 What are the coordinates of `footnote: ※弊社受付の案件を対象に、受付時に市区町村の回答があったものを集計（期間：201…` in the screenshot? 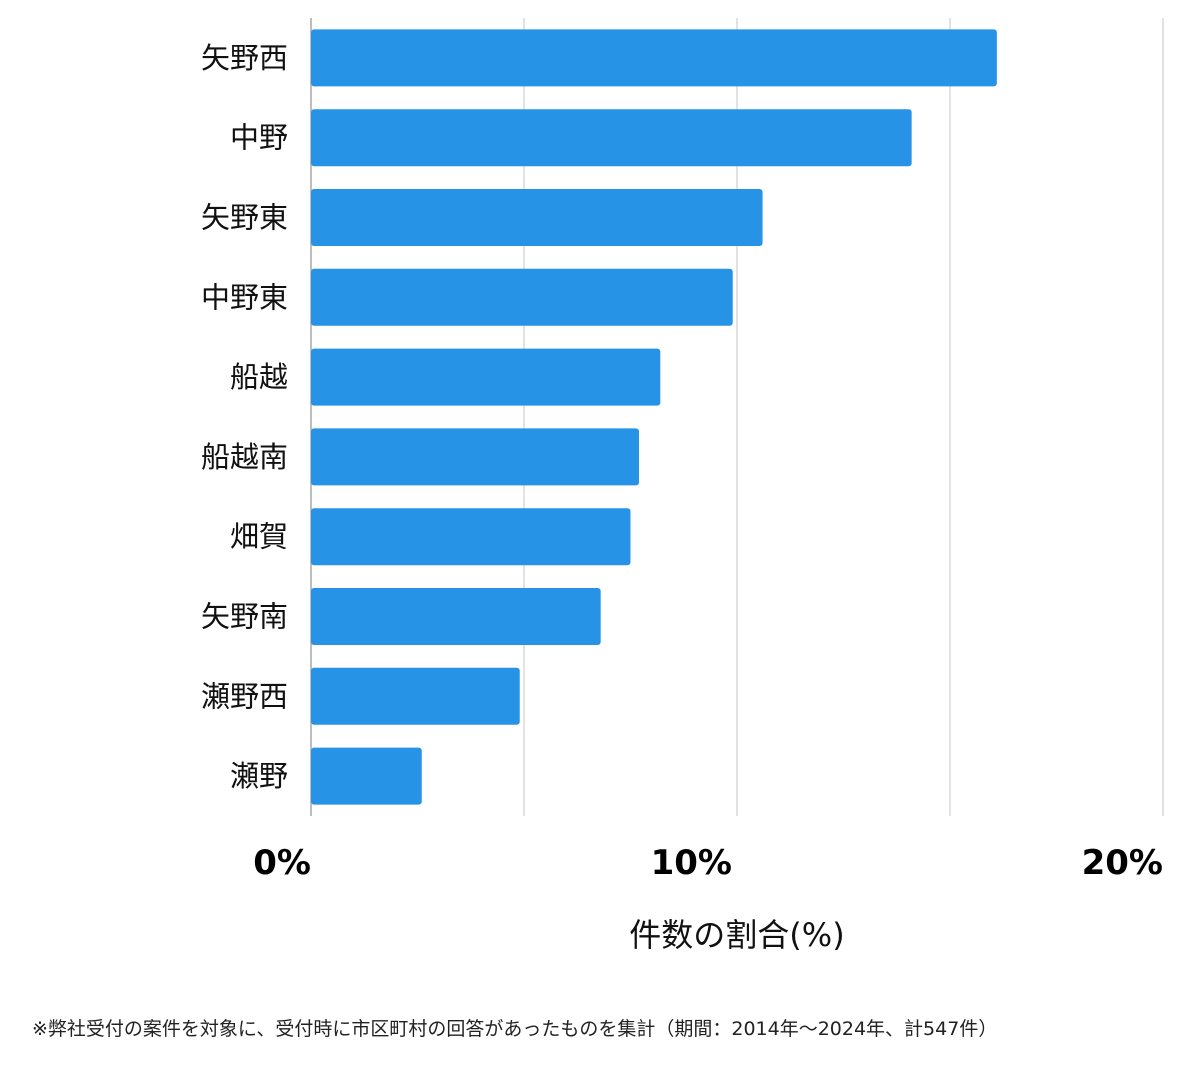 It's located at (515, 1029).